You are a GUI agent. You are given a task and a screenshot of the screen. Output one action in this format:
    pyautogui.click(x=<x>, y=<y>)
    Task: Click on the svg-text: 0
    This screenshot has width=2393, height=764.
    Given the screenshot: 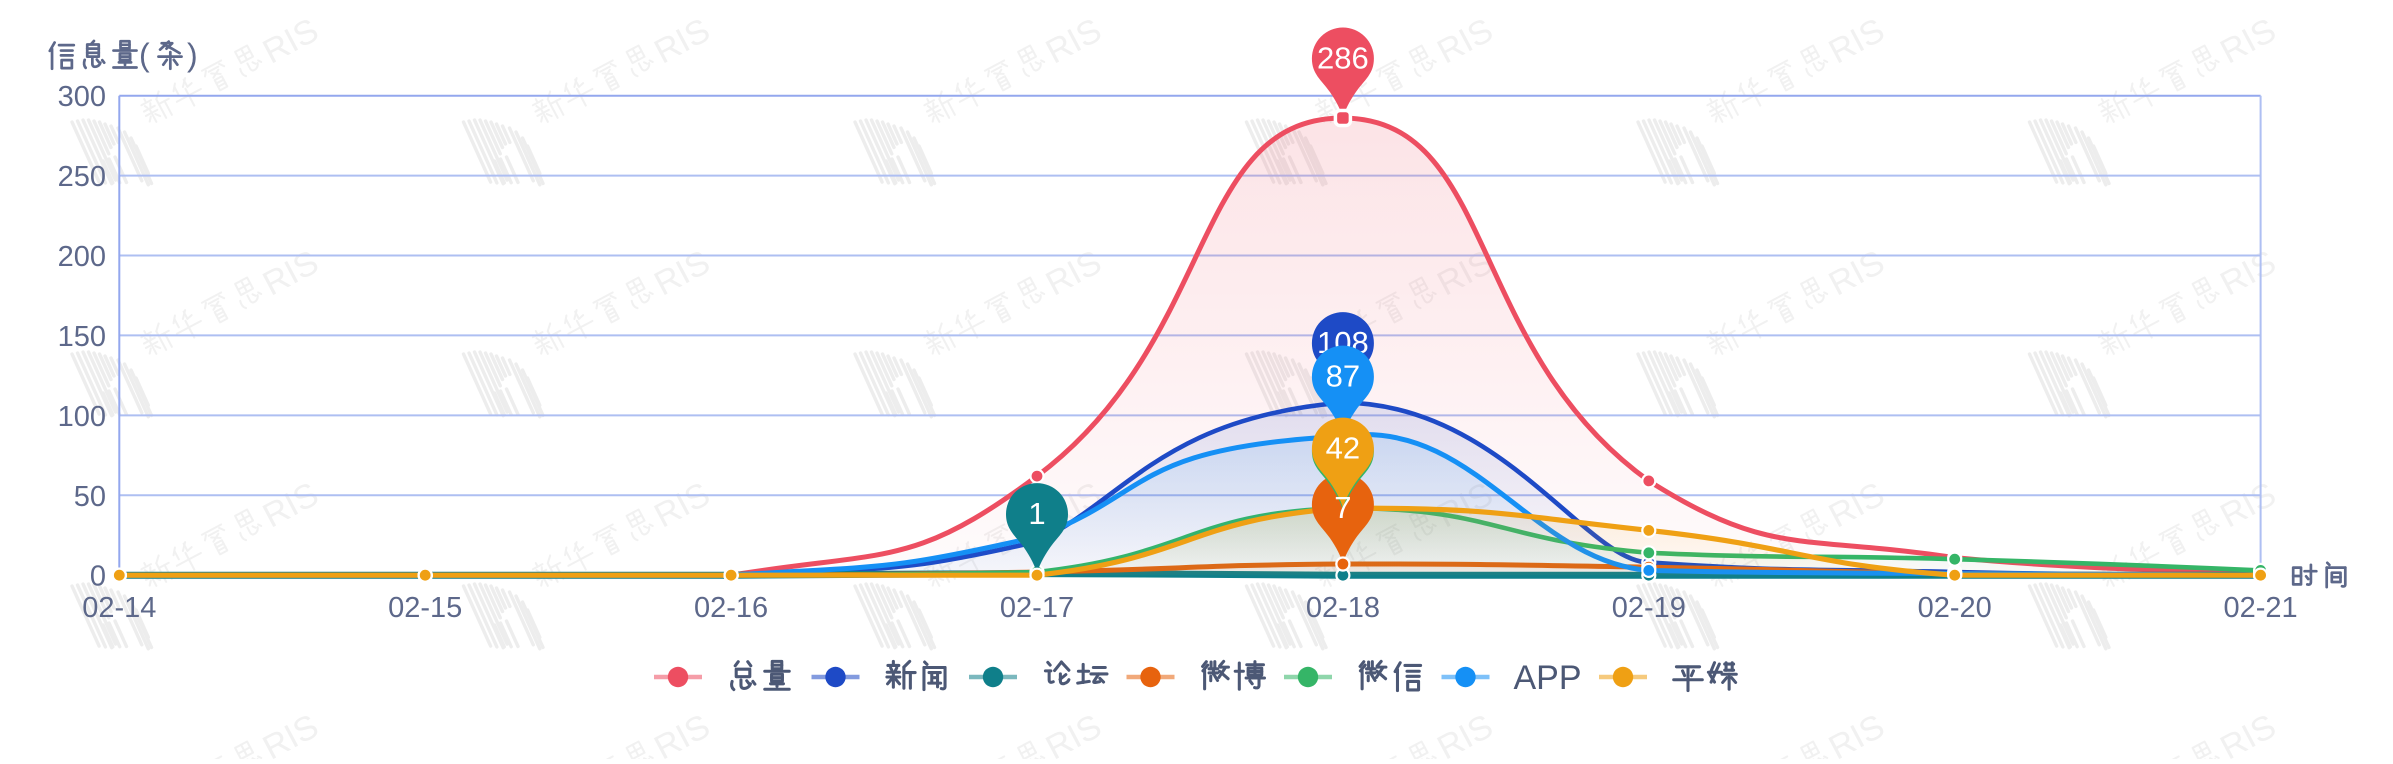 What is the action you would take?
    pyautogui.click(x=98, y=577)
    